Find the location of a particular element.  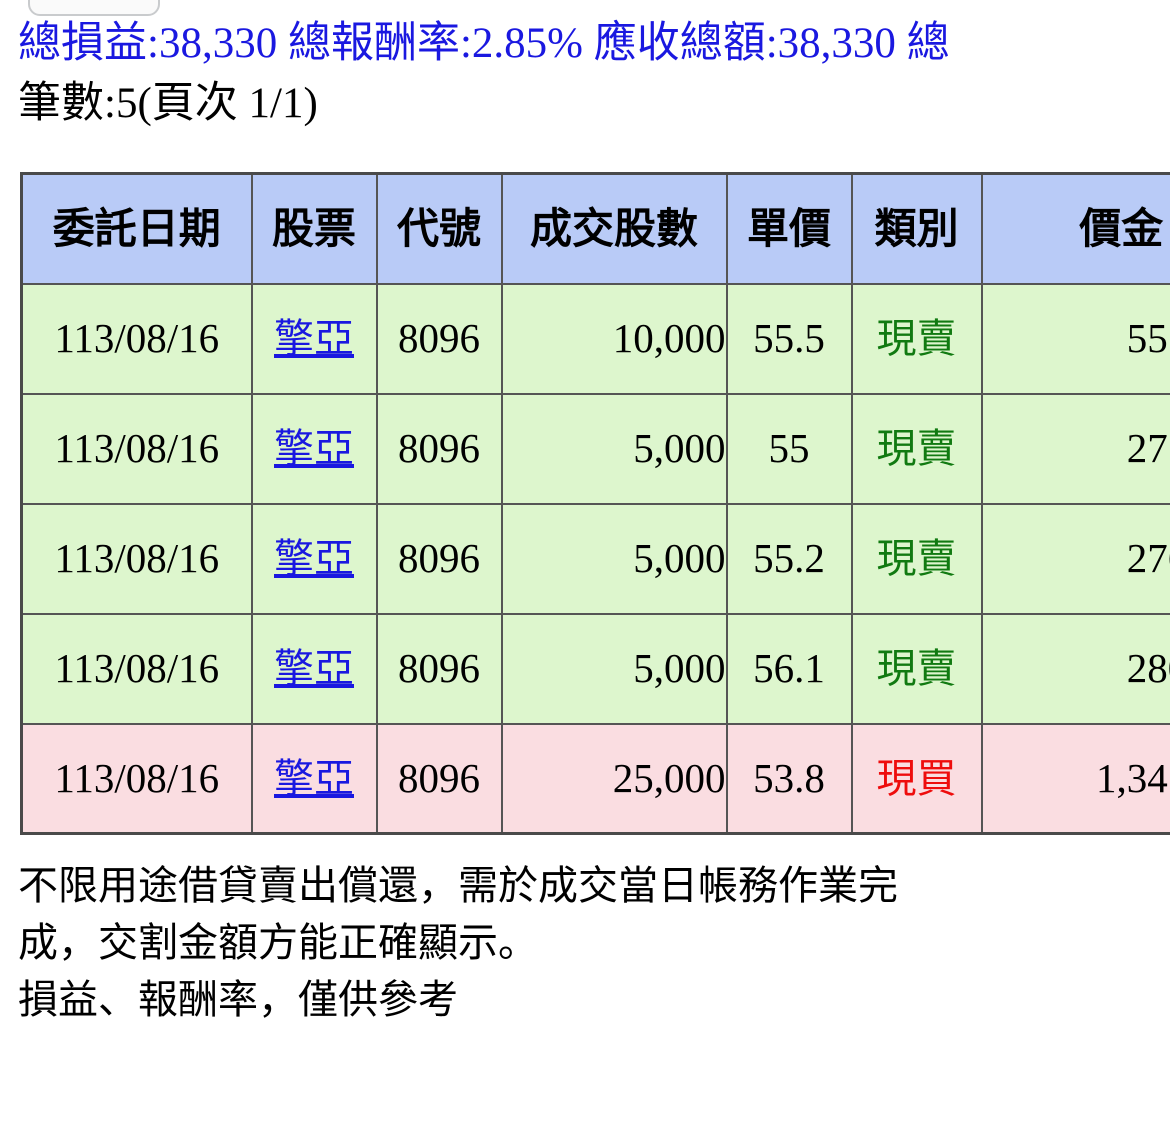

cell-amount: 275,000 is located at coordinates (1075, 448).